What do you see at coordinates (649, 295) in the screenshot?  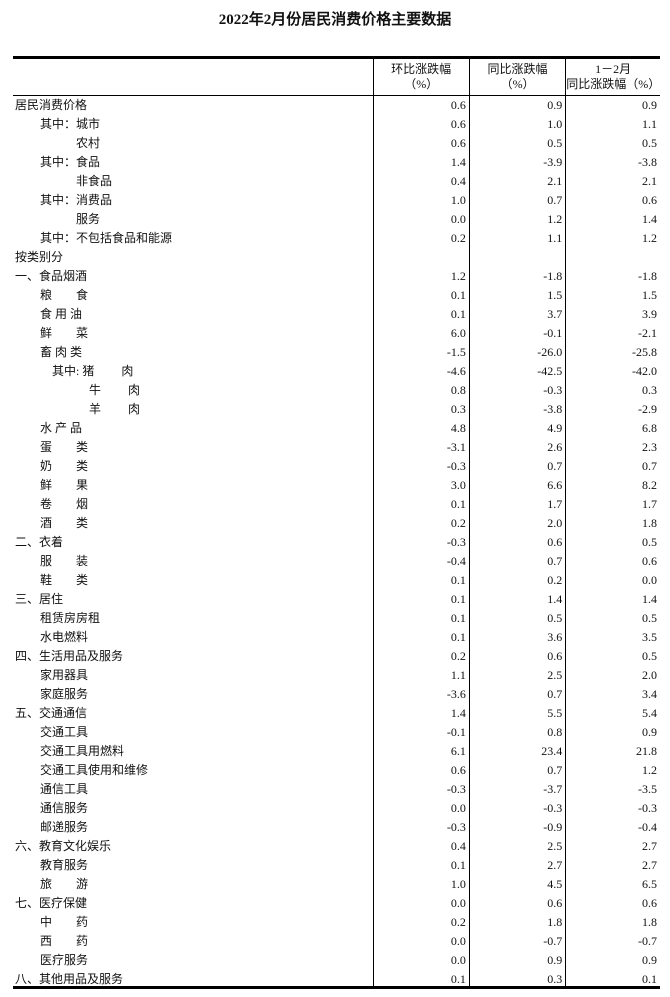 I see `value-ytd: 1.5` at bounding box center [649, 295].